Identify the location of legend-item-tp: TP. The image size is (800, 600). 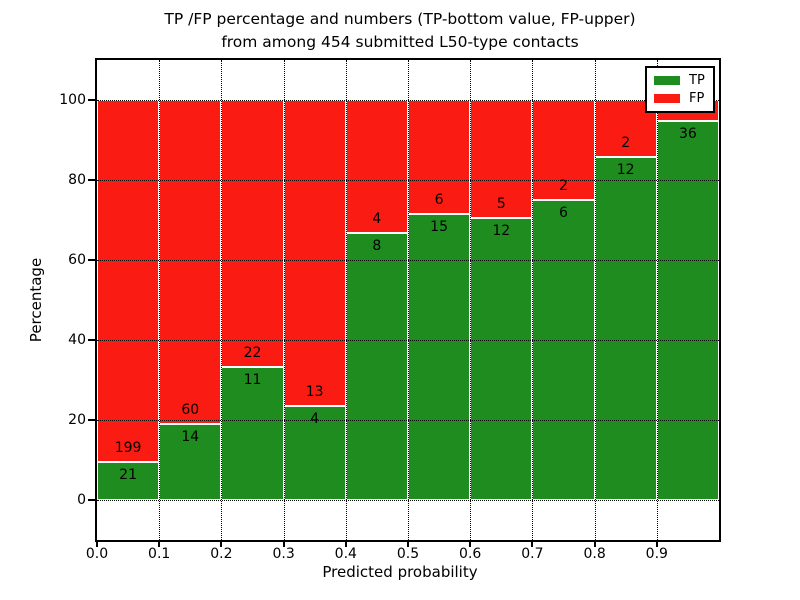
(680, 80).